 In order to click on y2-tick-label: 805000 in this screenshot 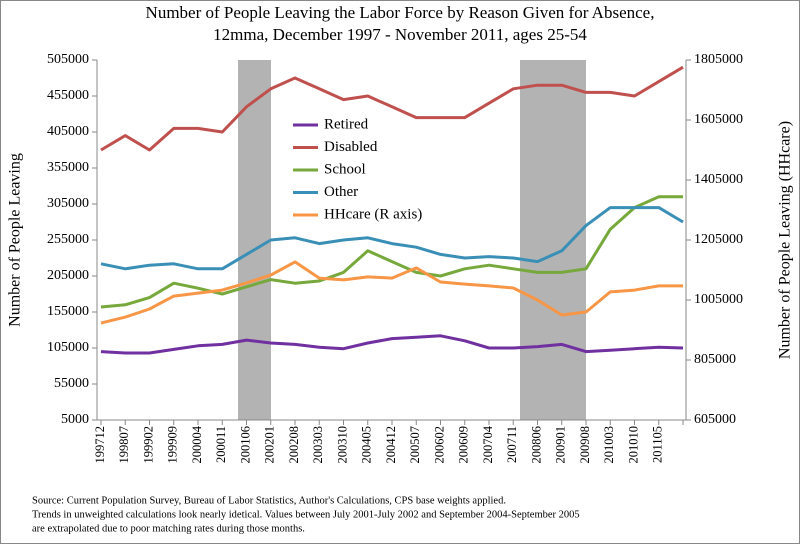, I will do `click(715, 359)`.